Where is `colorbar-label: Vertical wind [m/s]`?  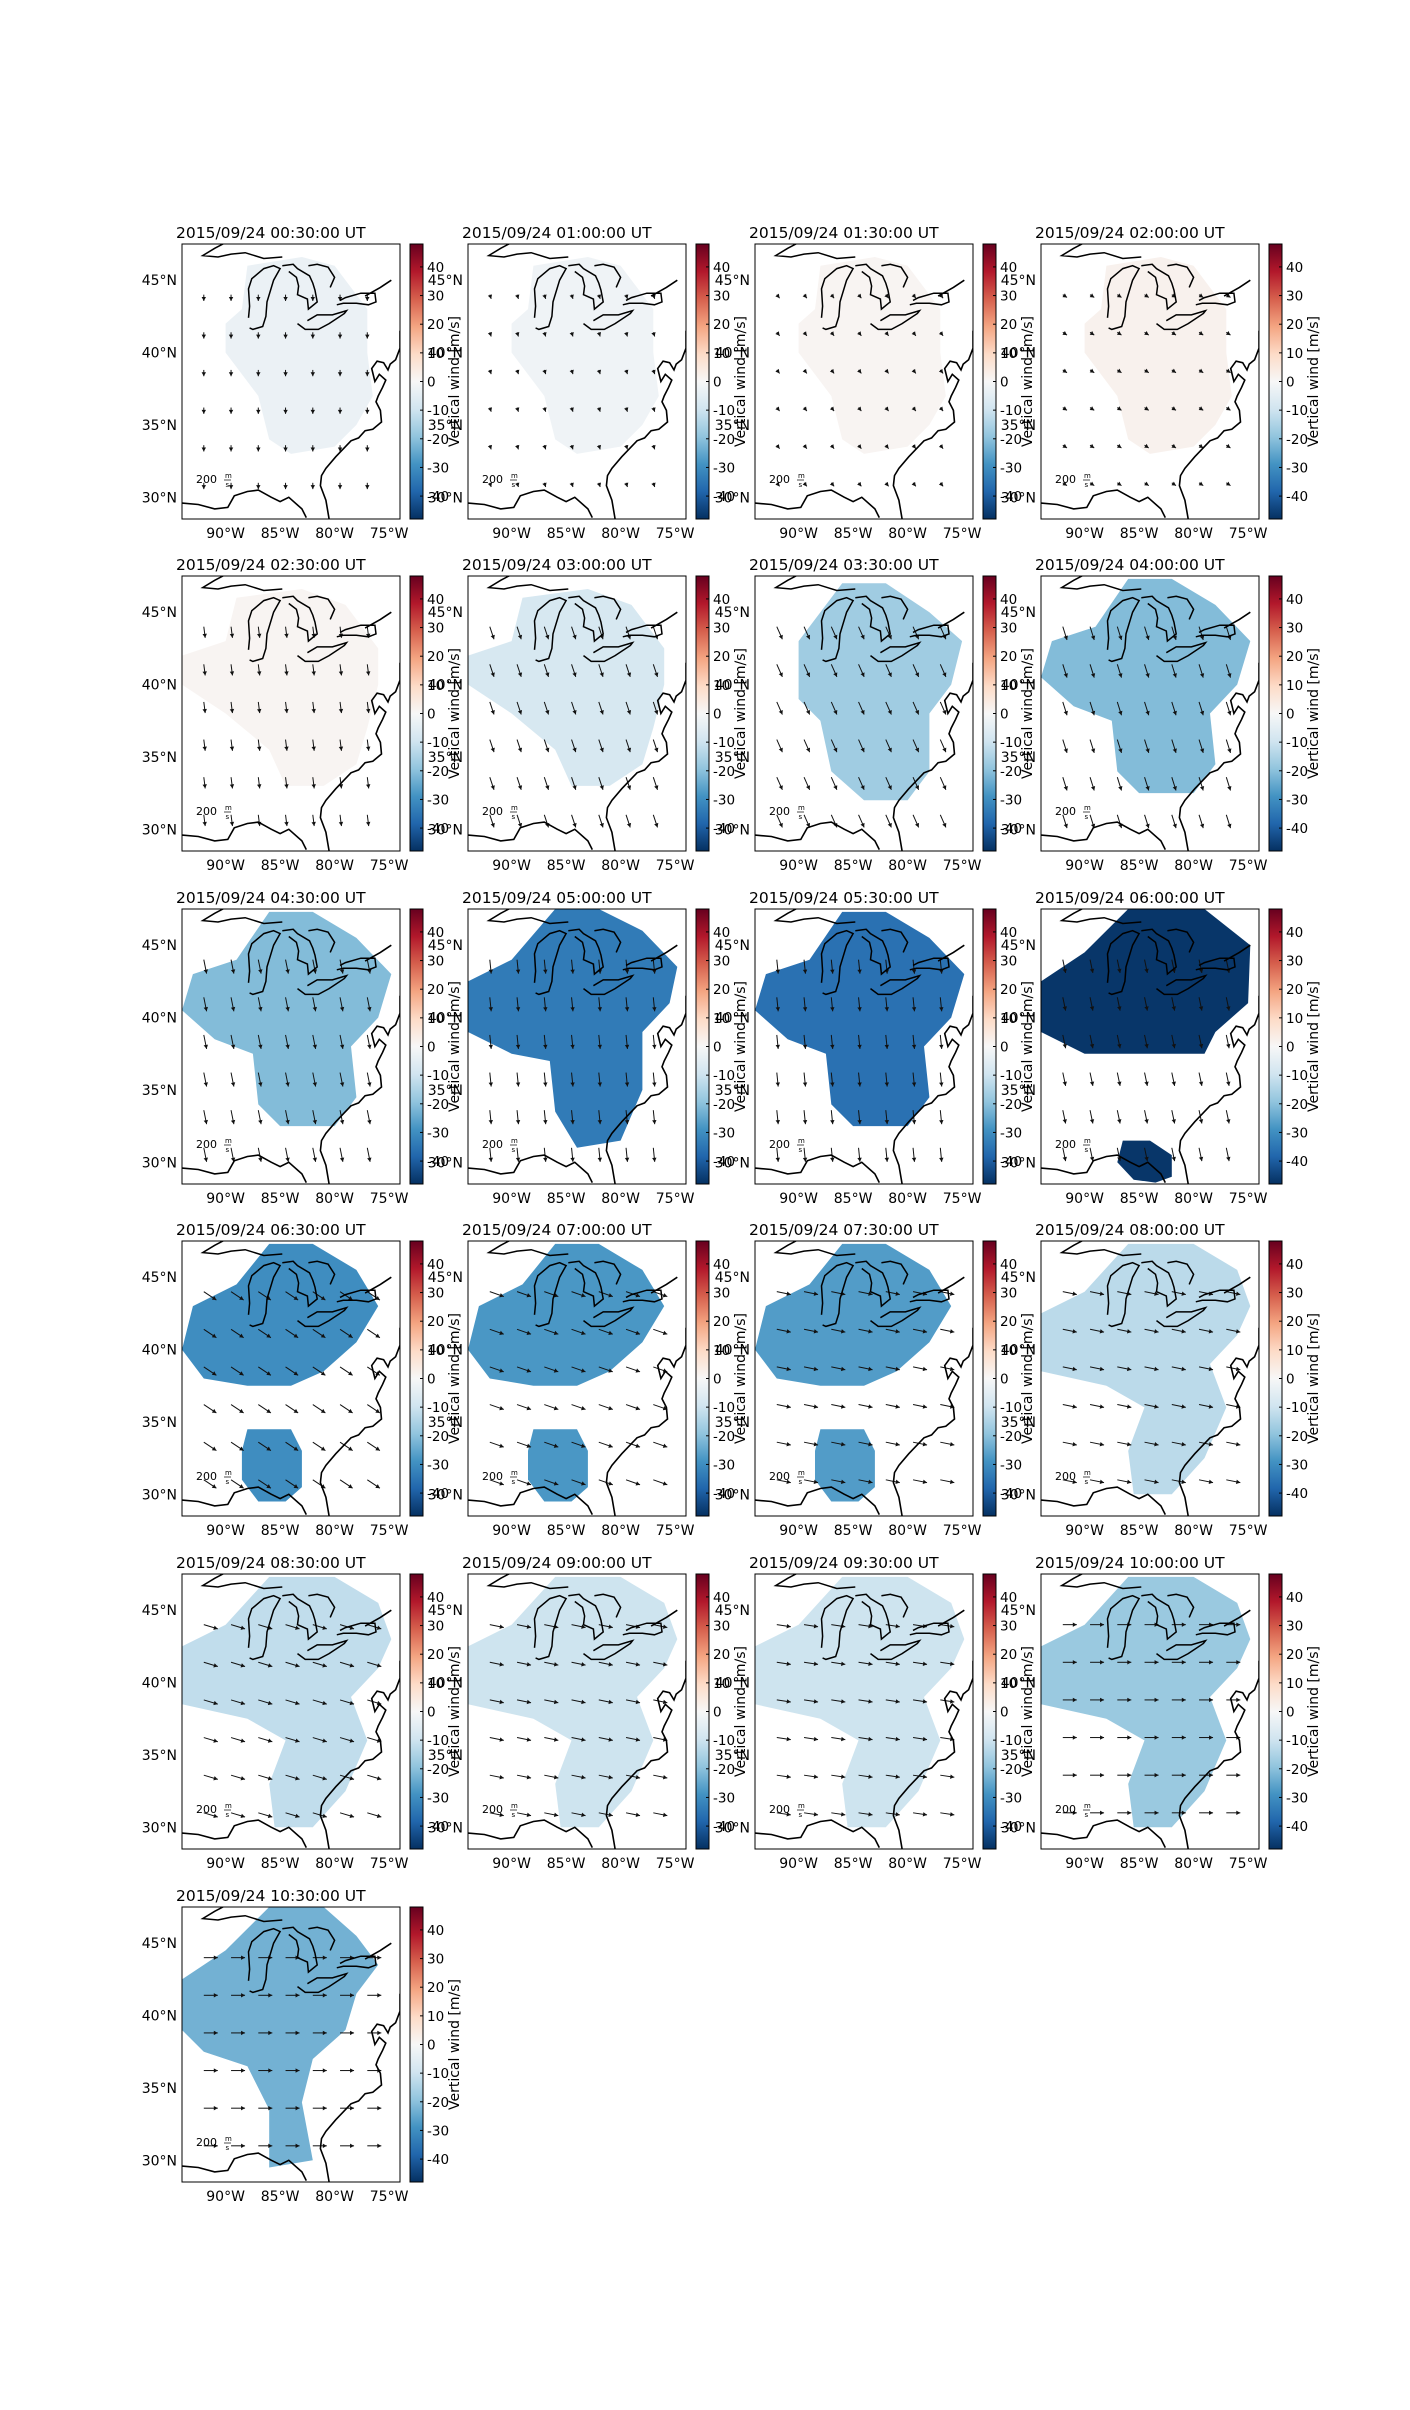 colorbar-label: Vertical wind [m/s] is located at coordinates (455, 1378).